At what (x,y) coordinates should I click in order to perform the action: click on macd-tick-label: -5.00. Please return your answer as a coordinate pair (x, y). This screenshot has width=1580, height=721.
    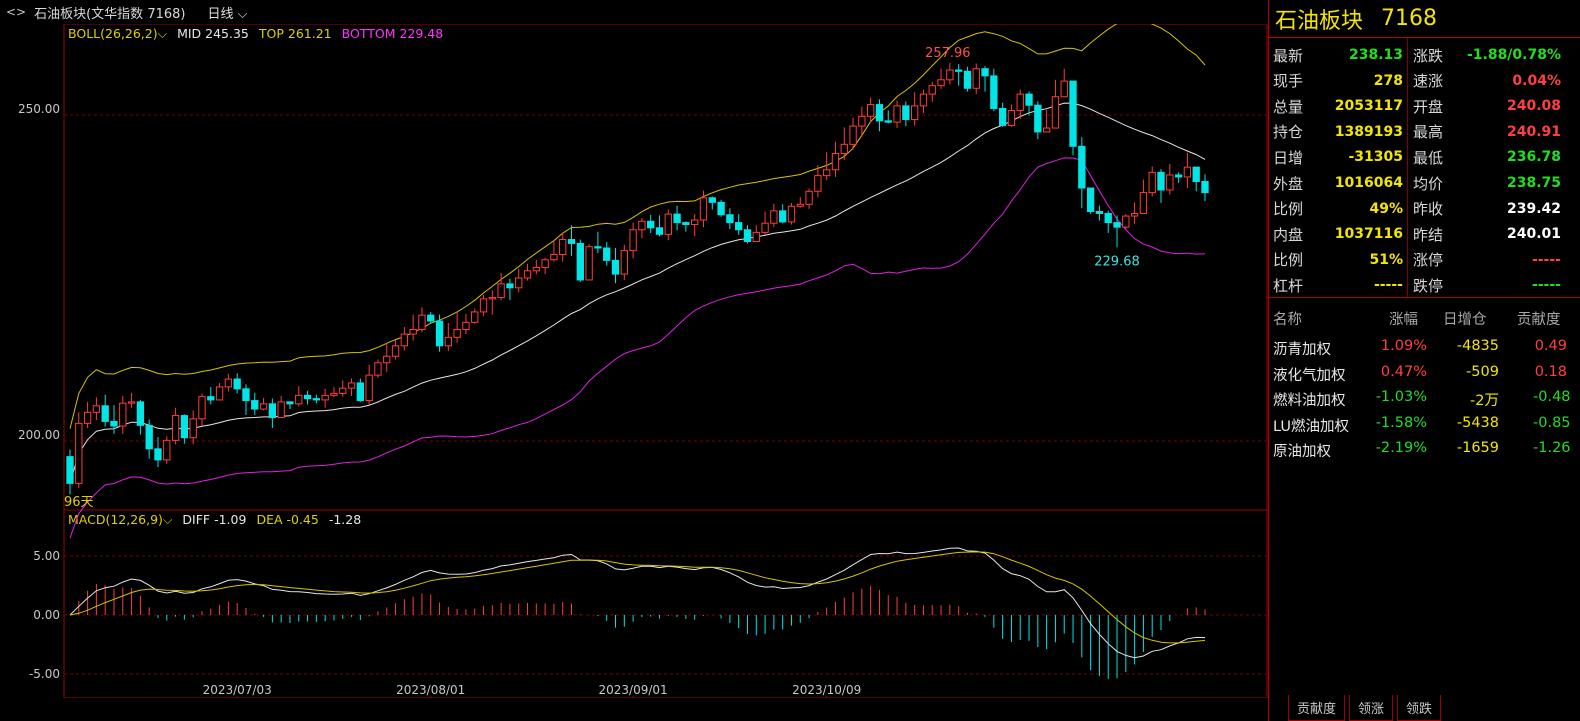
    Looking at the image, I should click on (44, 674).